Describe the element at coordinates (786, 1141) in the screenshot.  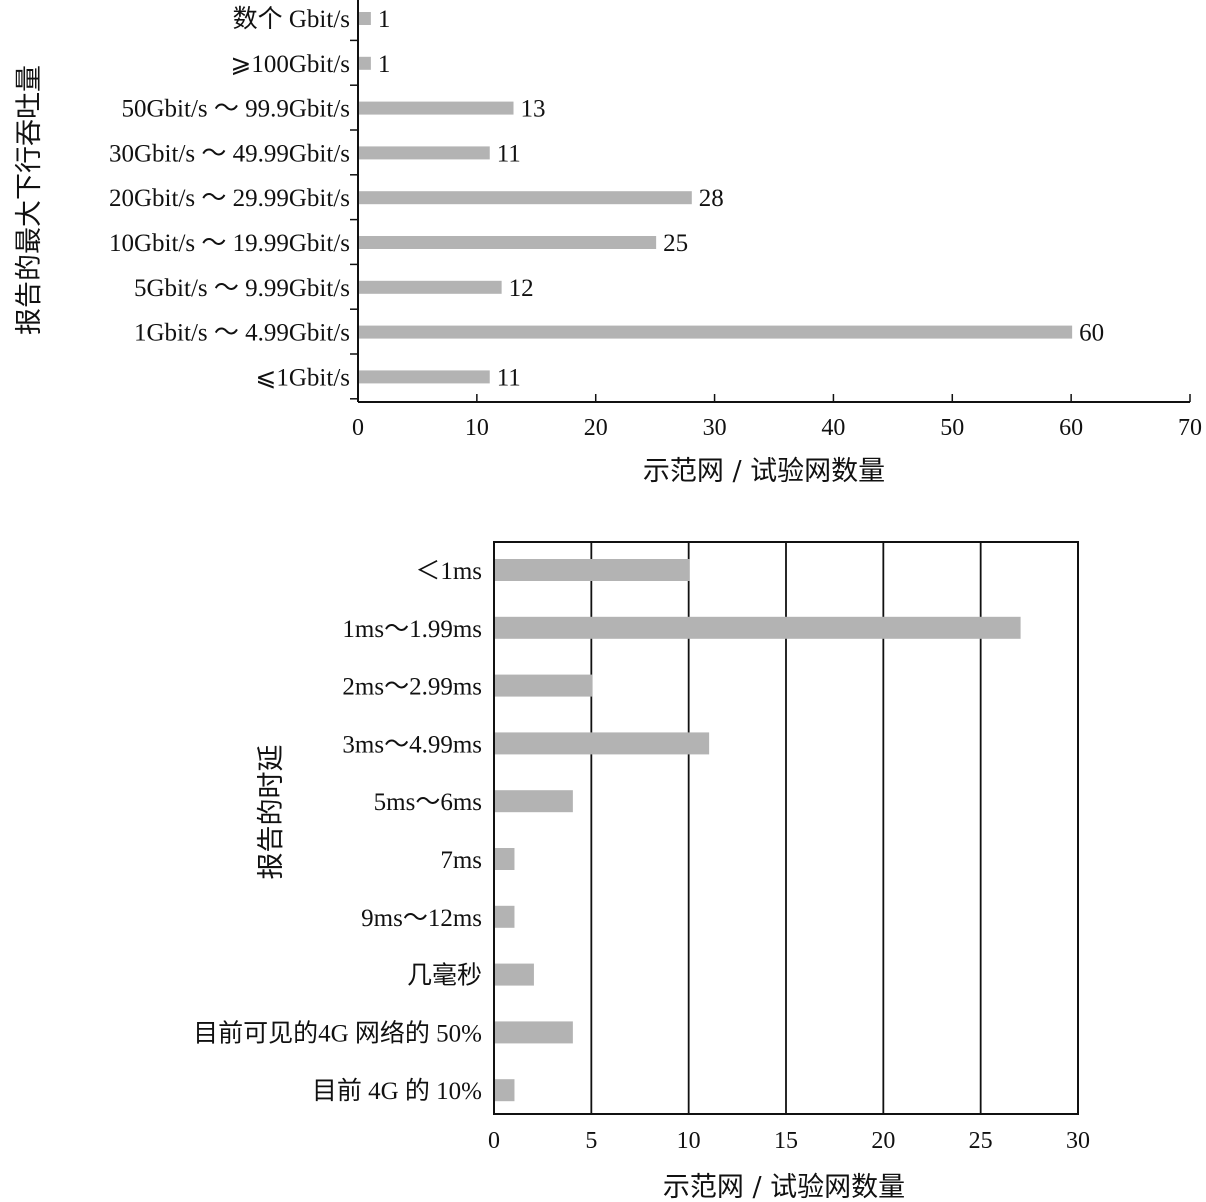
I see `x-tick-label: 15` at that location.